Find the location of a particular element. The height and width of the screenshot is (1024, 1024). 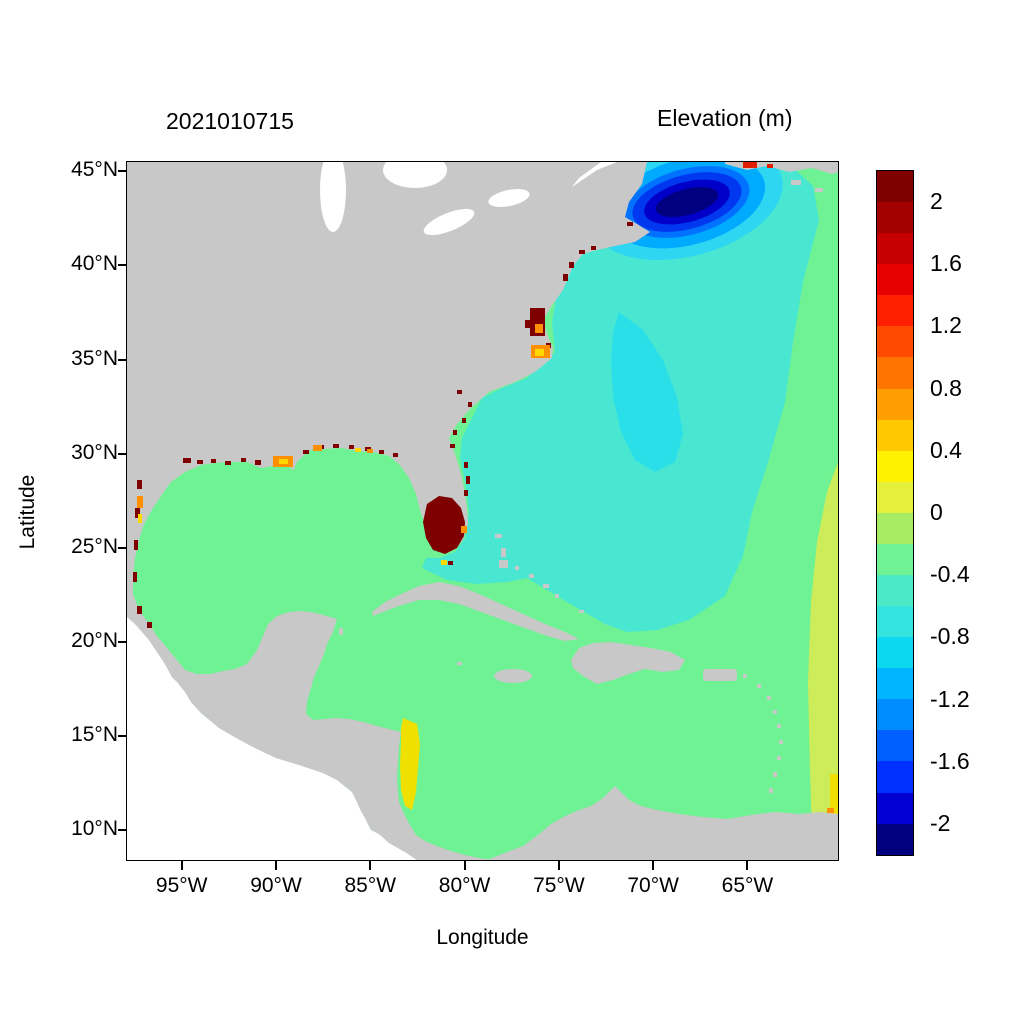

island-cuba is located at coordinates (475, 611).